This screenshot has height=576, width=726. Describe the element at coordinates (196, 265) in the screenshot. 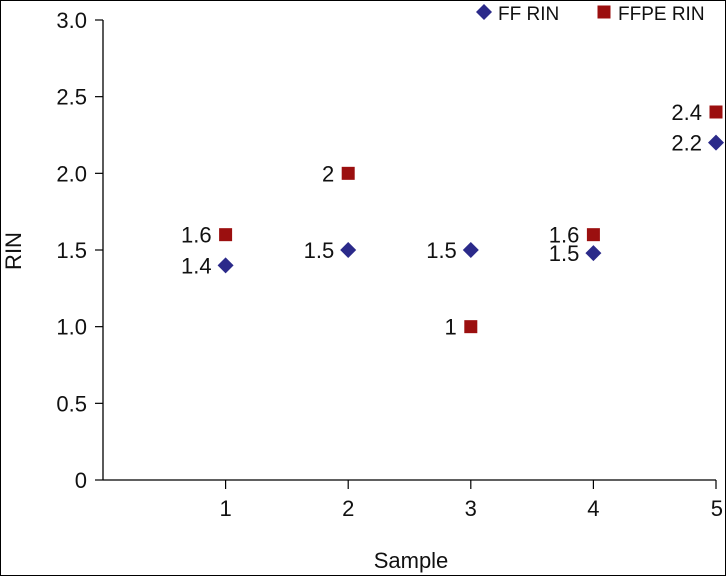

I see `ff-rin-data-label: 1.4` at that location.